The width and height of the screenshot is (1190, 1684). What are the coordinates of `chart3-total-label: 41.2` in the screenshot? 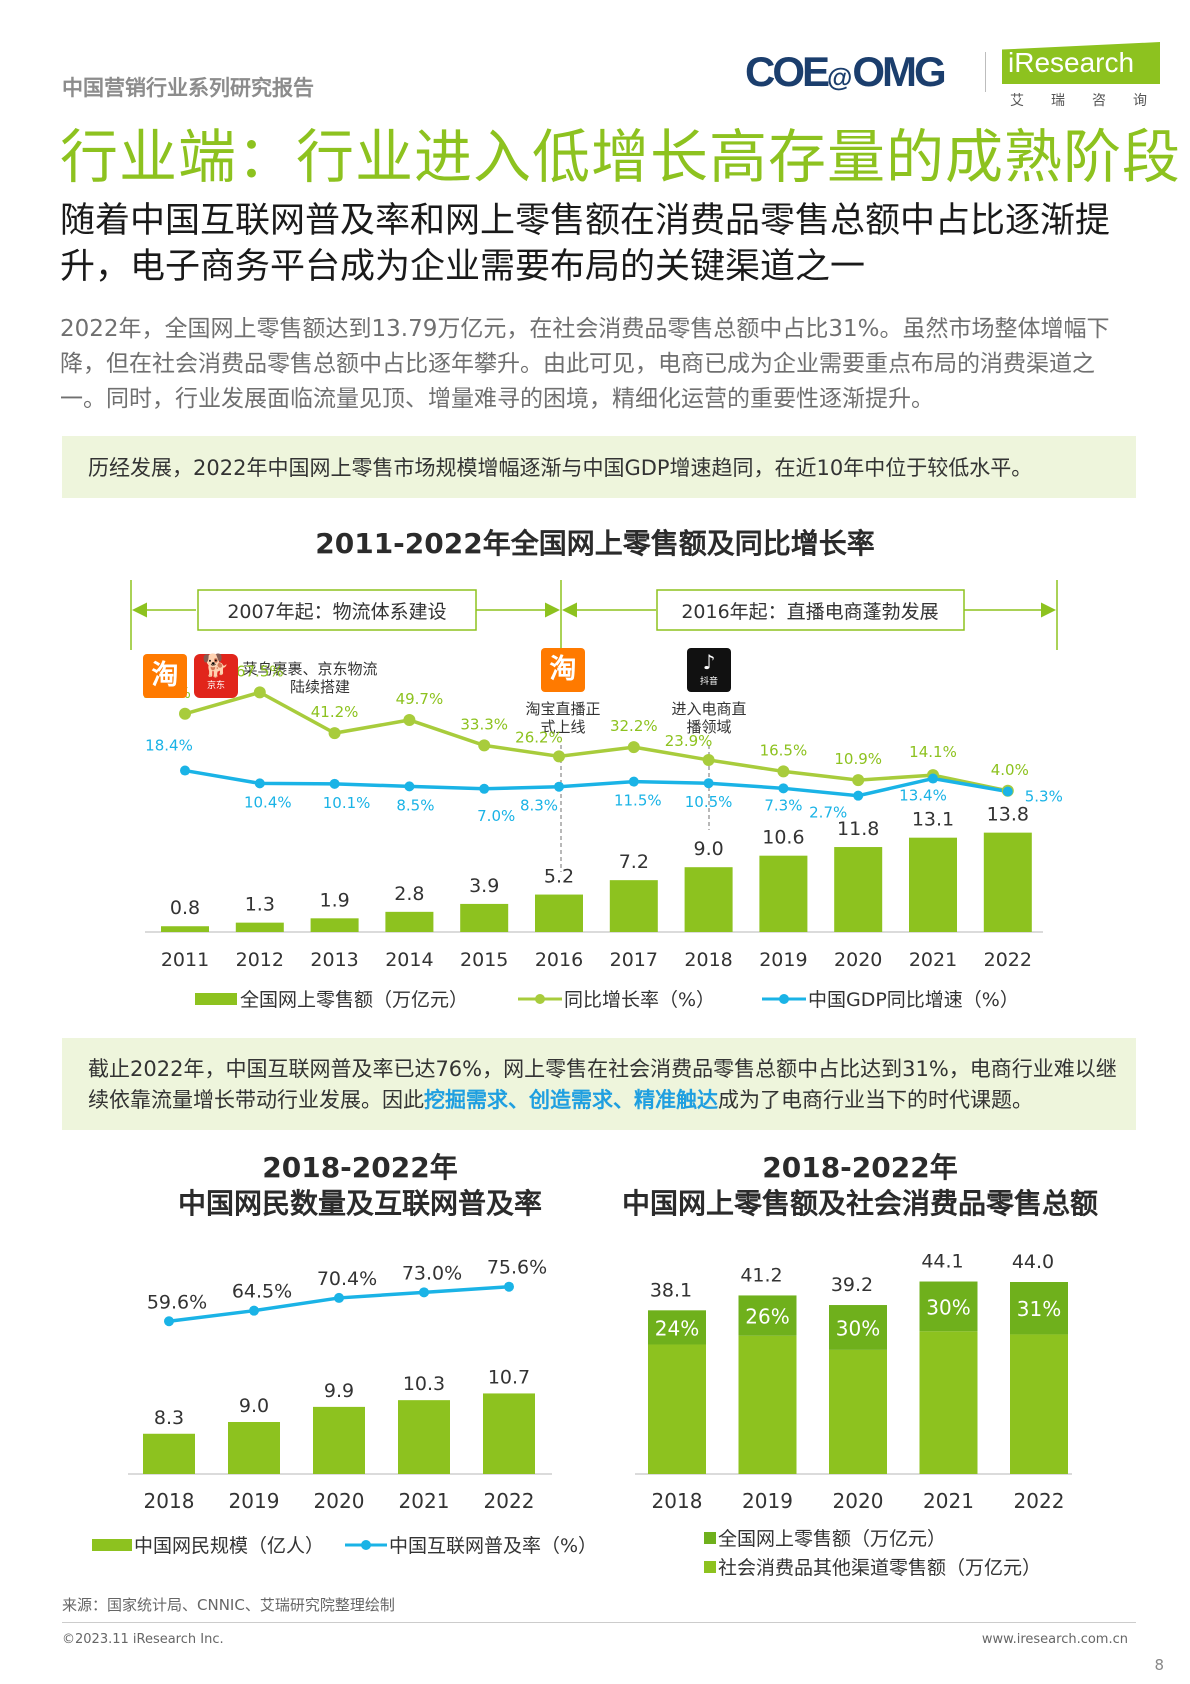 It's located at (761, 1275).